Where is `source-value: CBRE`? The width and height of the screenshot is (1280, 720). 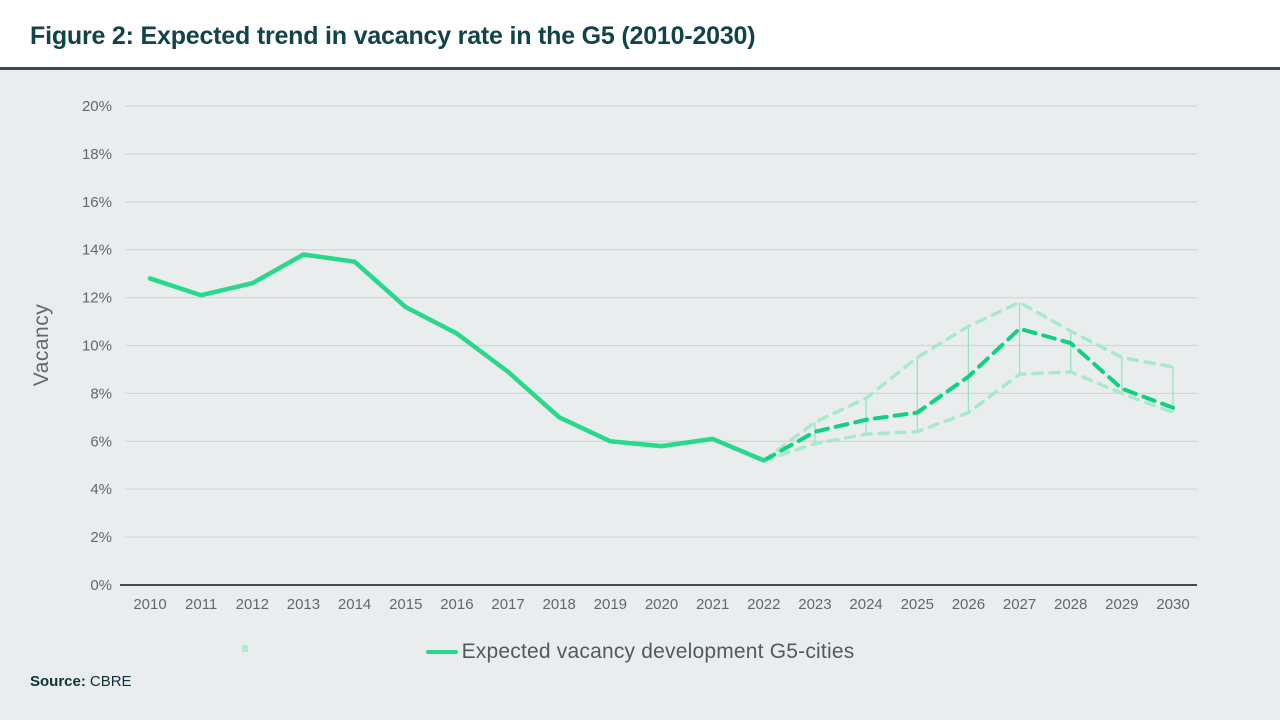 source-value: CBRE is located at coordinates (110, 681).